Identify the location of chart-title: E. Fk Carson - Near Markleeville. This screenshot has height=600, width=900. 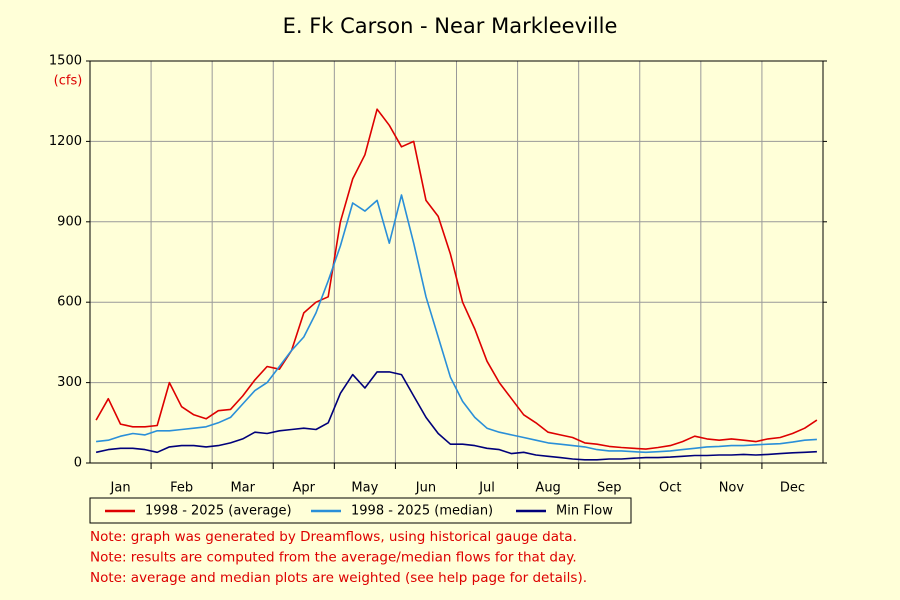
(450, 26).